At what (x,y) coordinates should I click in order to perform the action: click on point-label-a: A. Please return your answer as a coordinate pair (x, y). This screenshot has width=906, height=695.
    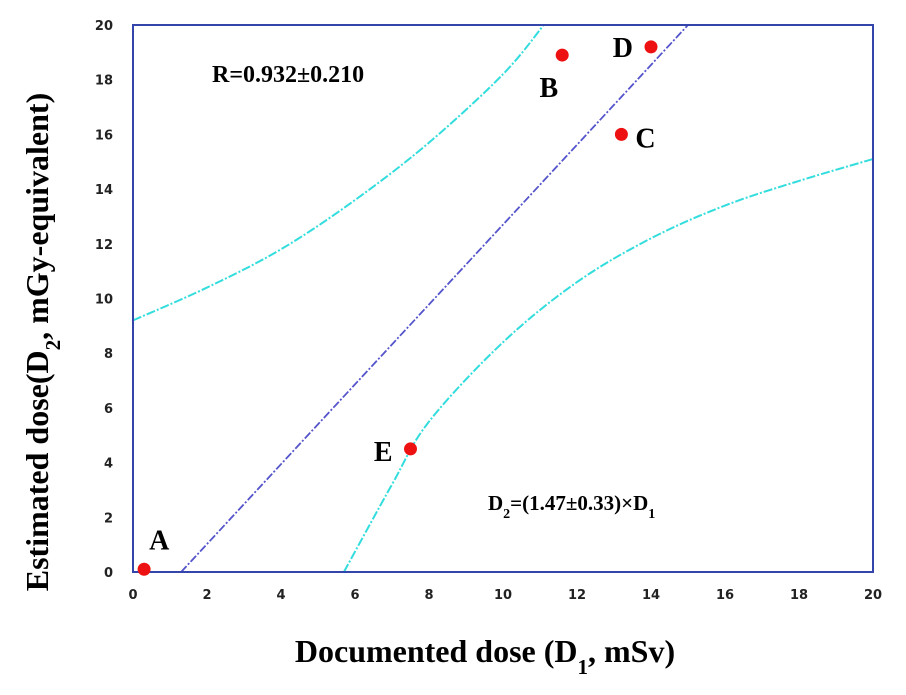
    Looking at the image, I should click on (159, 540).